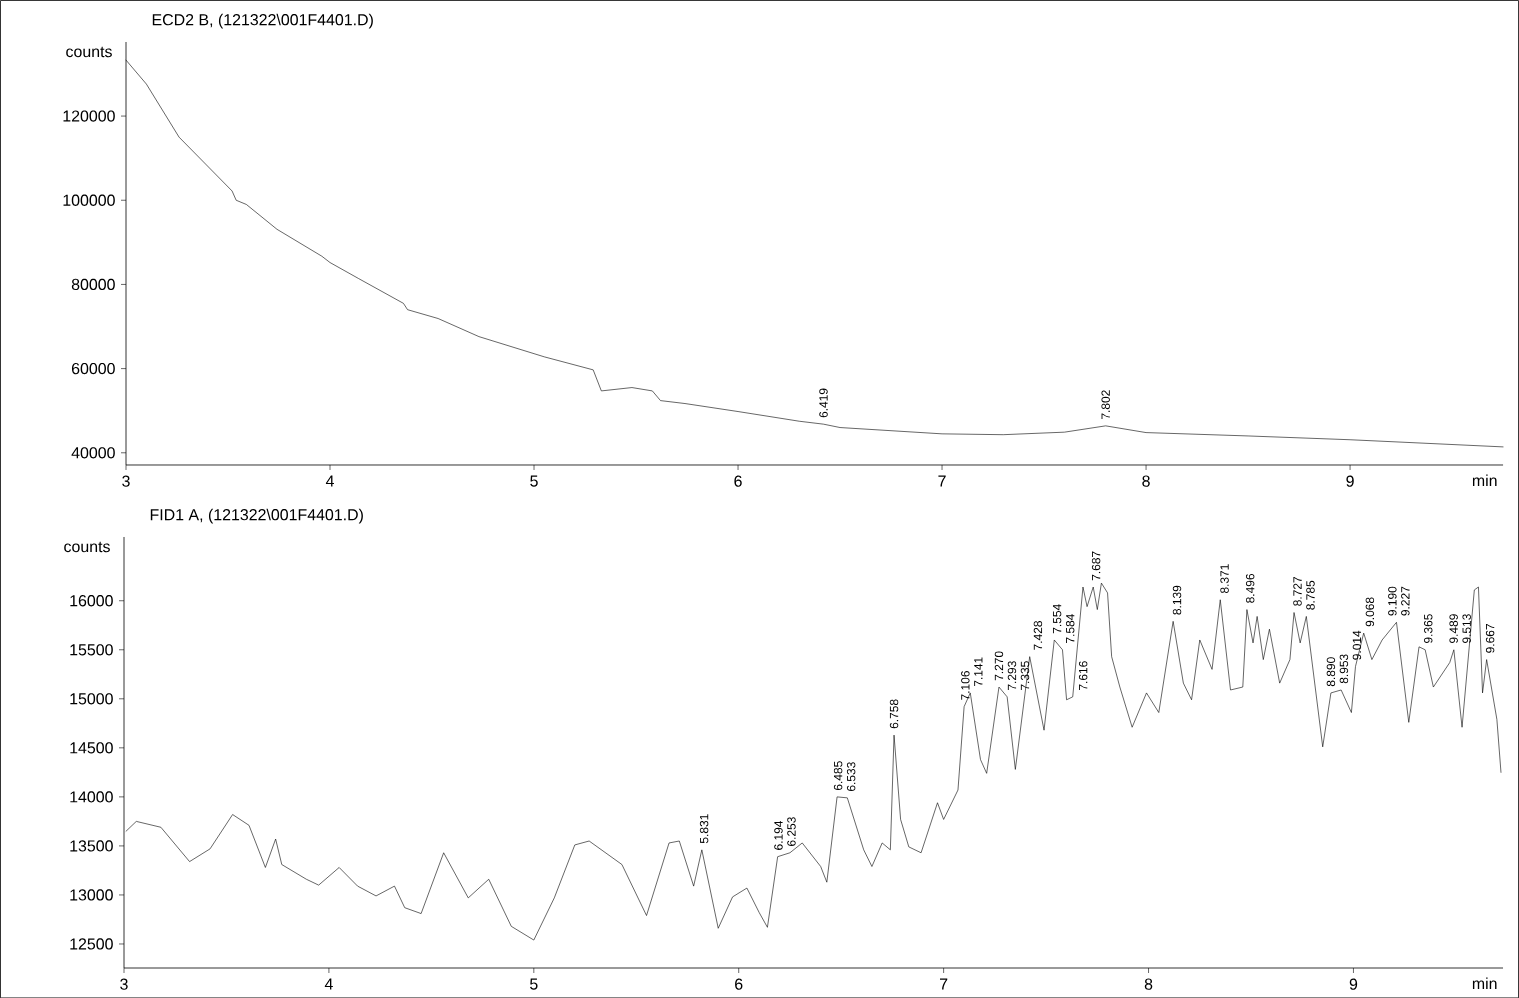  I want to click on annotation: 9.014, so click(1357, 645).